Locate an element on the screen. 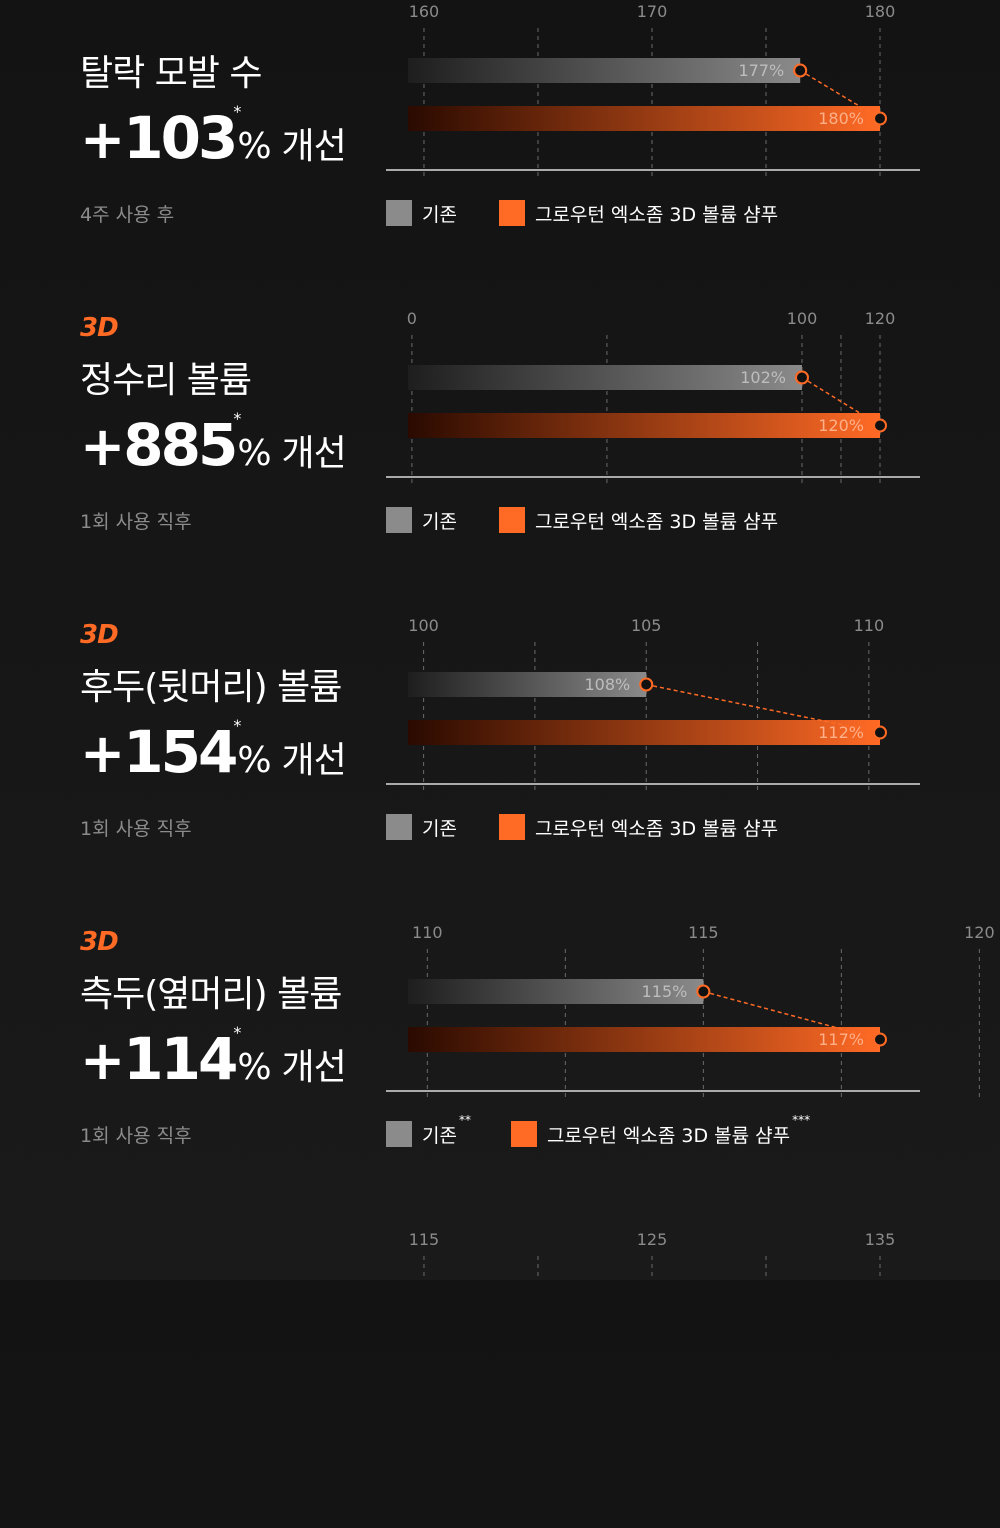 Image resolution: width=1000 pixels, height=1528 pixels. measurement-period: 4주 사용 후 is located at coordinates (127, 215).